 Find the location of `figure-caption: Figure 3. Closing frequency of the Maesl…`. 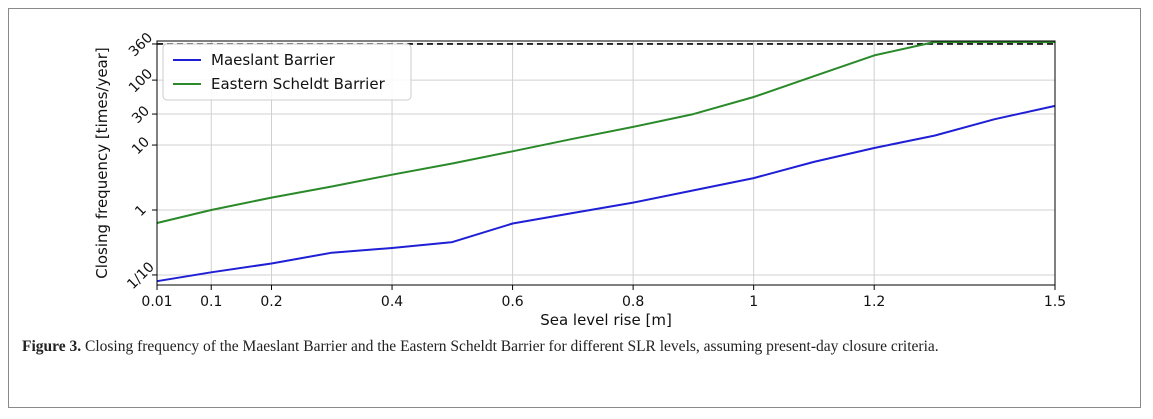

figure-caption: Figure 3. Closing frequency of the Maesl… is located at coordinates (567, 346).